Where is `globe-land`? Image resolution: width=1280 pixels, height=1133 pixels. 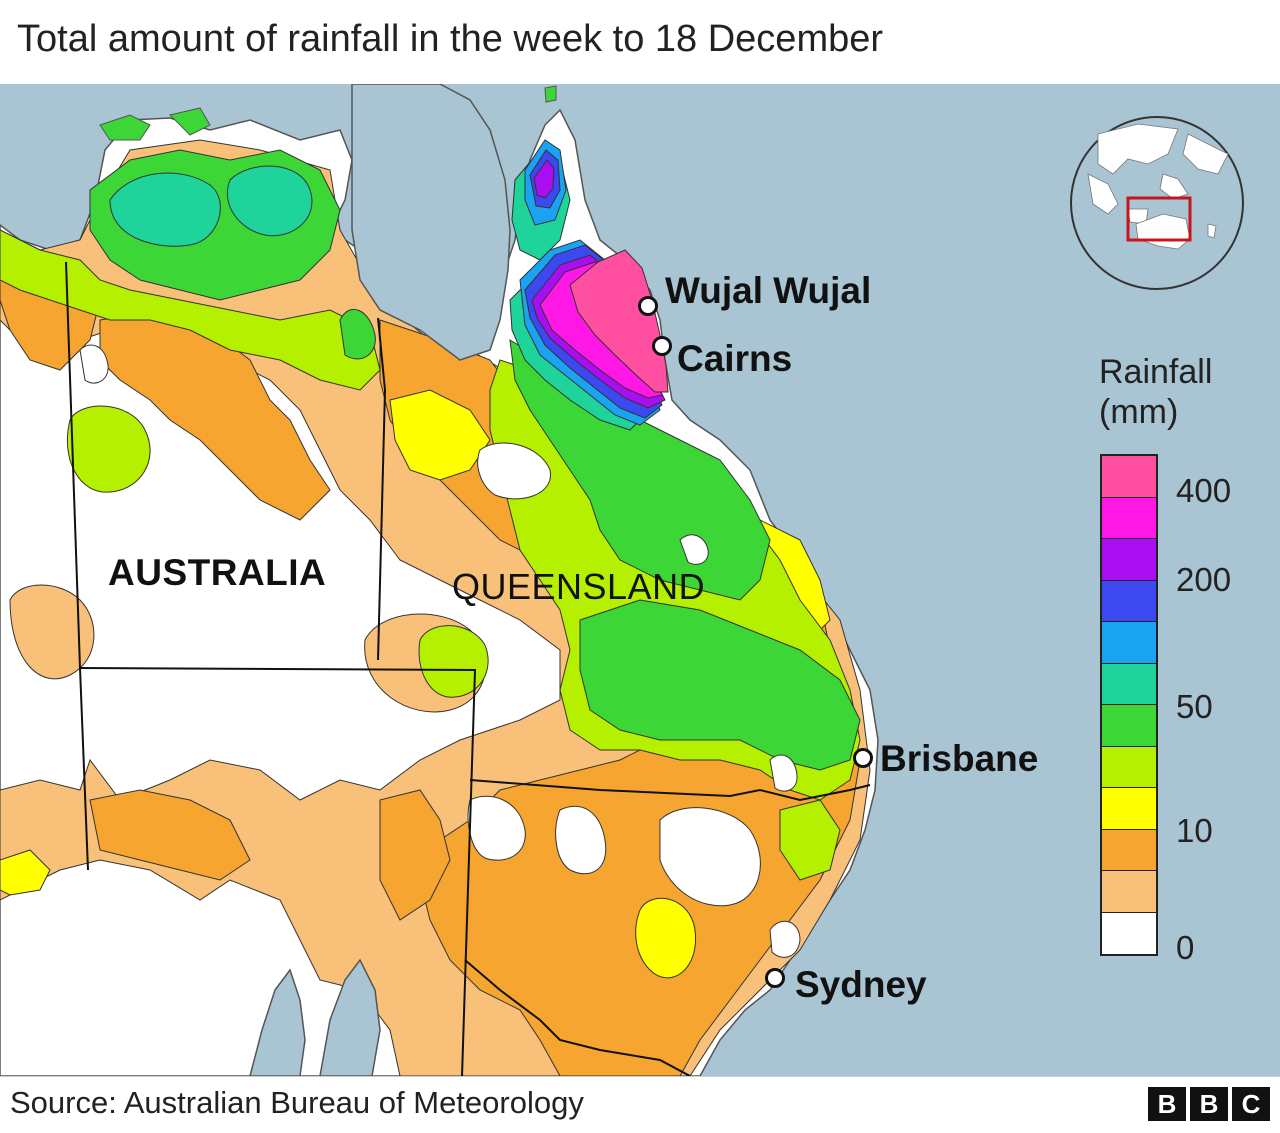
globe-land is located at coordinates (1158, 186).